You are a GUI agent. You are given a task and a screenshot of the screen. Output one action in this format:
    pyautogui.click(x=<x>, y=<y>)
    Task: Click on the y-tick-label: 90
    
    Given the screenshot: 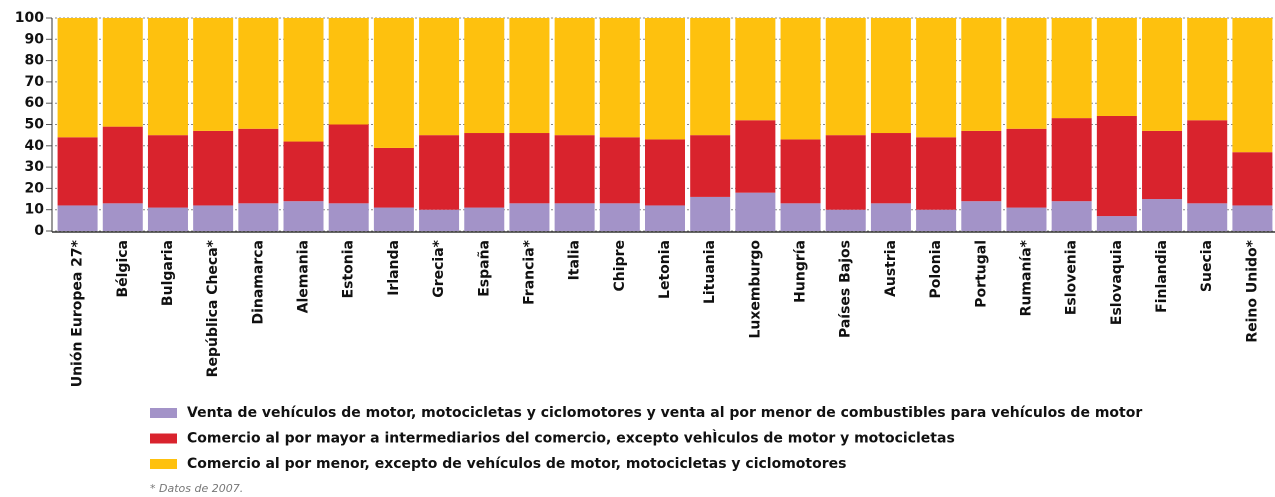 What is the action you would take?
    pyautogui.click(x=35, y=39)
    